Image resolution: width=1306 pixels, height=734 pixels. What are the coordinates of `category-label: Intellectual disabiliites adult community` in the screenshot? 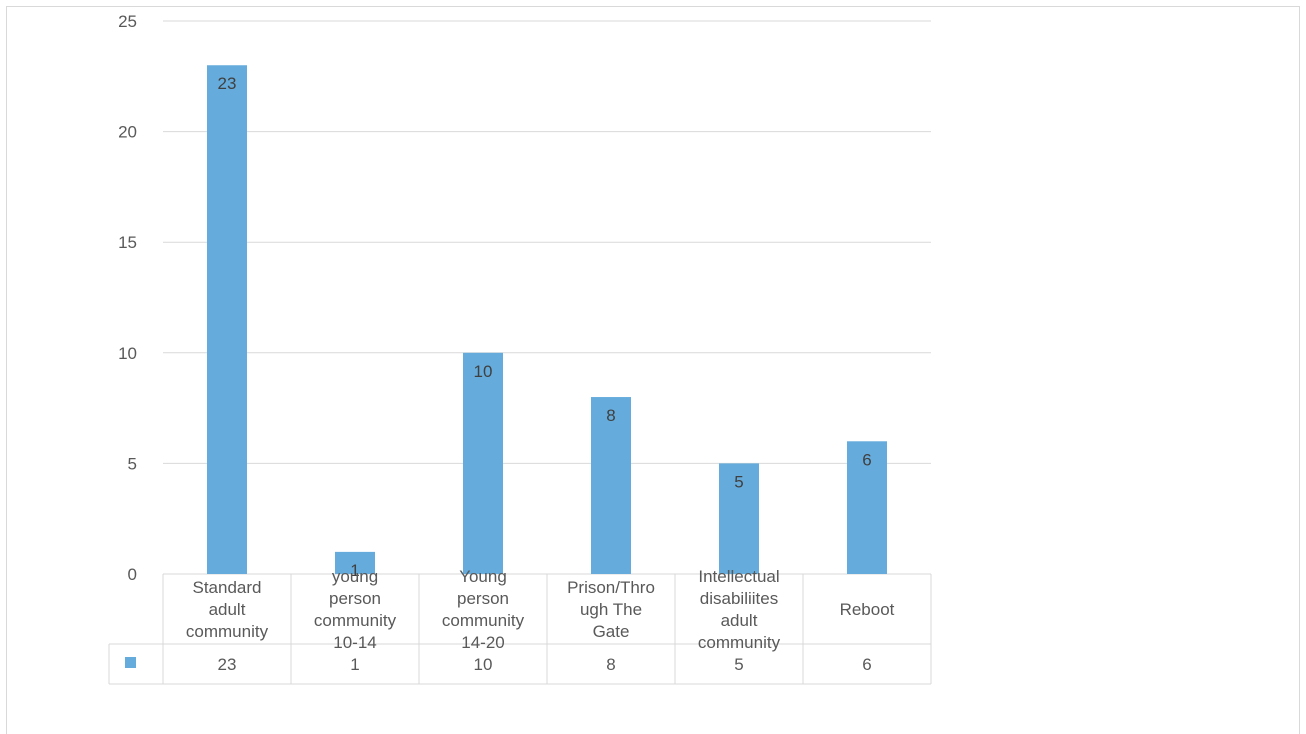 It's located at (739, 609).